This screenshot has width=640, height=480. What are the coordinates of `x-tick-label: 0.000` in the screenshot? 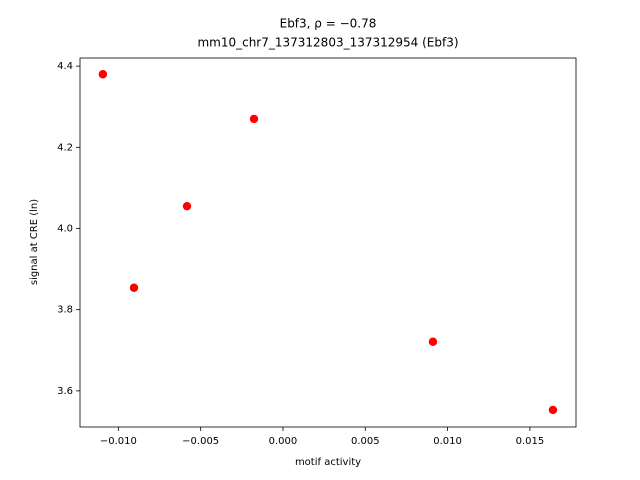 It's located at (283, 441).